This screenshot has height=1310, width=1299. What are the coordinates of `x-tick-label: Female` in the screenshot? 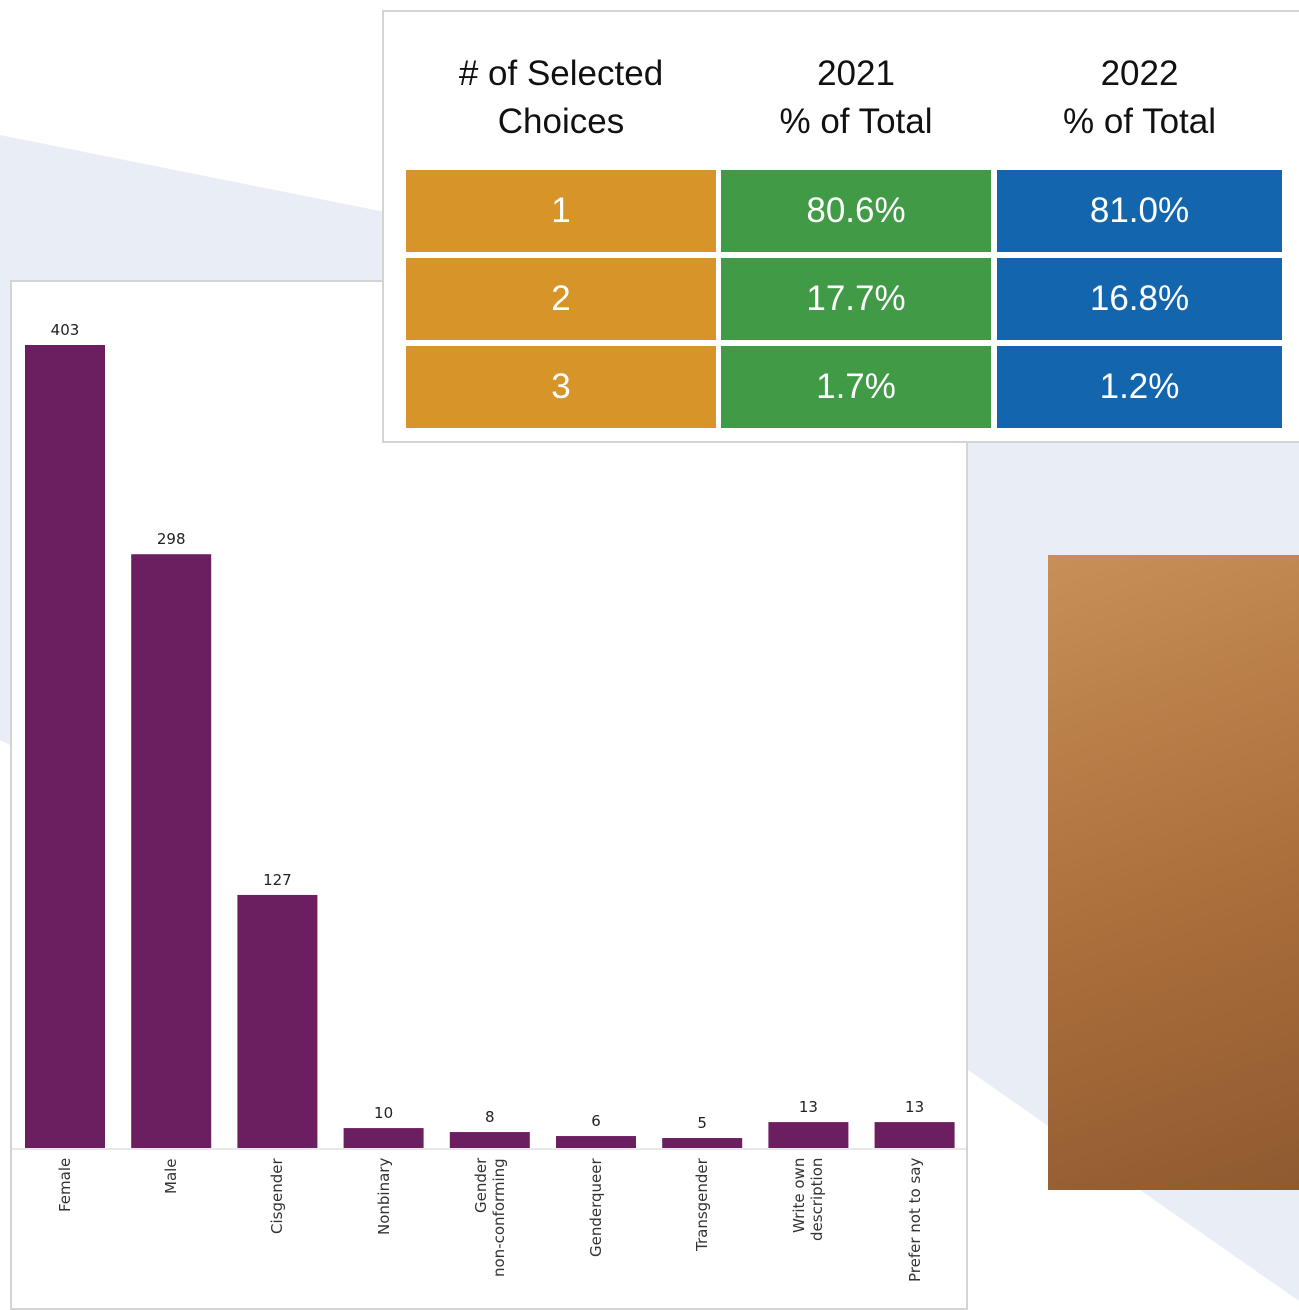 It's located at (65, 1185).